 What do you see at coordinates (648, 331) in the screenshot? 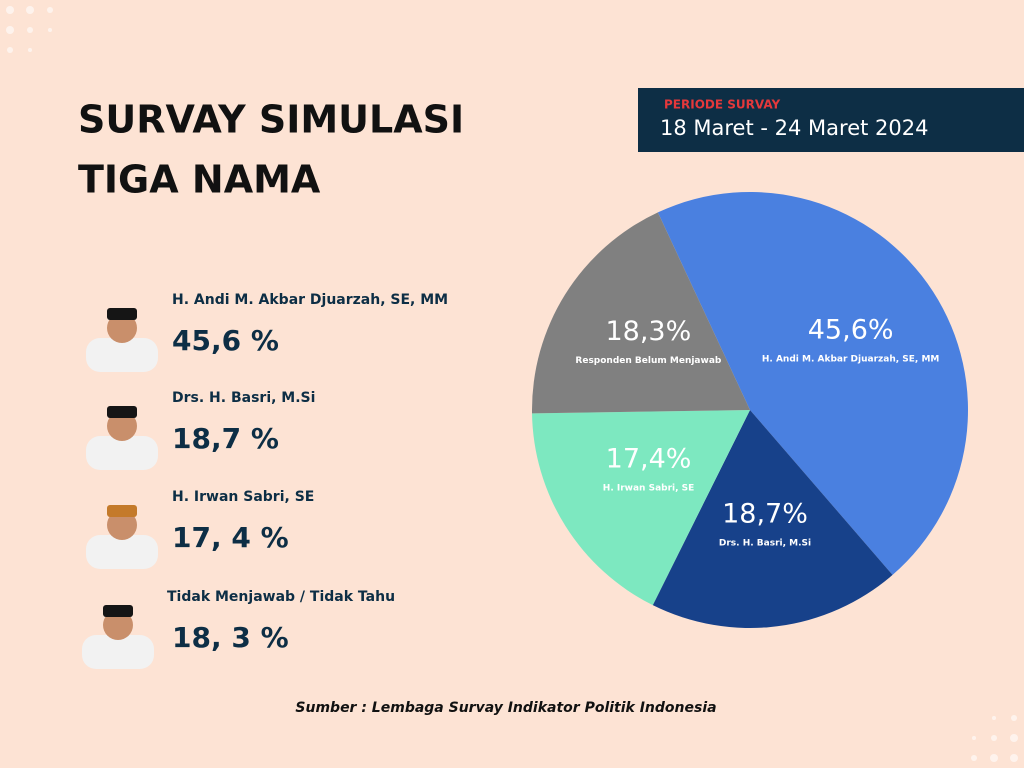
I see `slice-value-label: 18,3%` at bounding box center [648, 331].